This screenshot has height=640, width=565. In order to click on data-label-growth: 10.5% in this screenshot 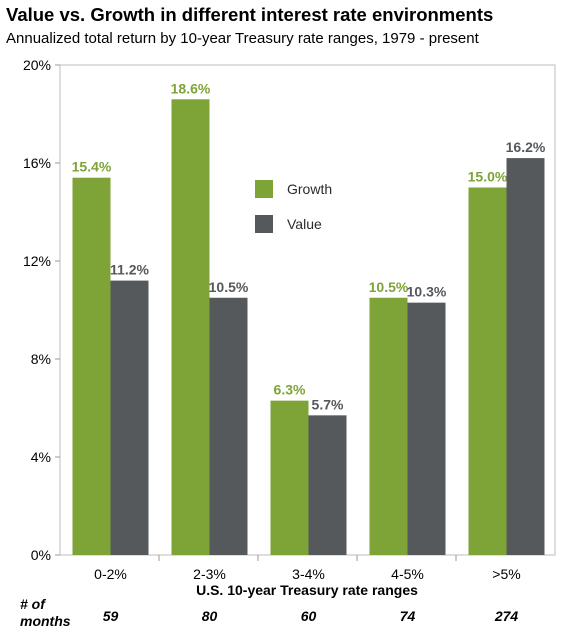, I will do `click(389, 287)`.